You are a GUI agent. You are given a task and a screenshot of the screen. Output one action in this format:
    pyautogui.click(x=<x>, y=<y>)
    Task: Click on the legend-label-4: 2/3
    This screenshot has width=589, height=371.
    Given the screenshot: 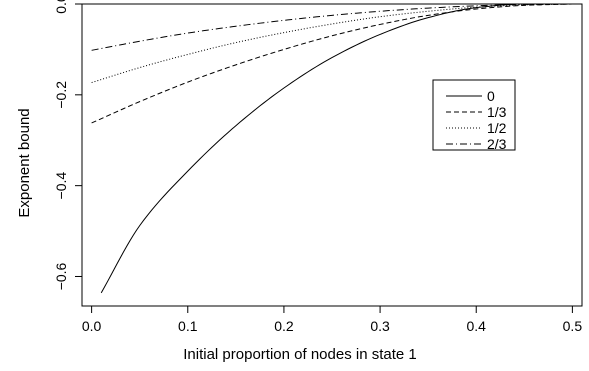 What is the action you would take?
    pyautogui.click(x=497, y=144)
    